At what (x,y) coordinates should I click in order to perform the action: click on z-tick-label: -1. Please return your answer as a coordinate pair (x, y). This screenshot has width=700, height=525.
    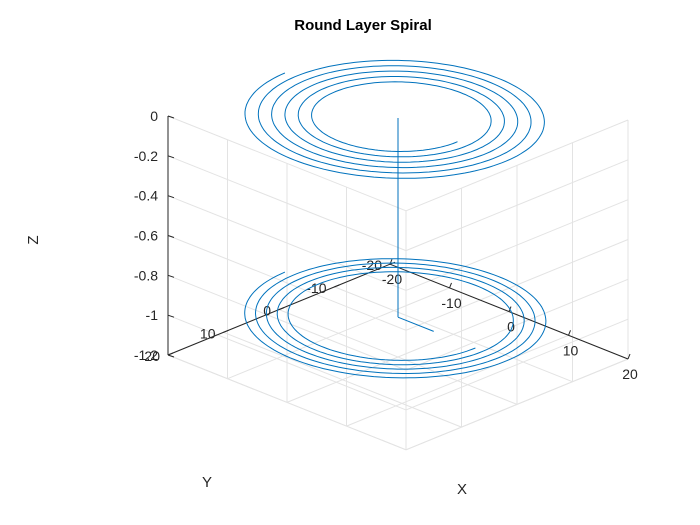
    Looking at the image, I should click on (152, 315).